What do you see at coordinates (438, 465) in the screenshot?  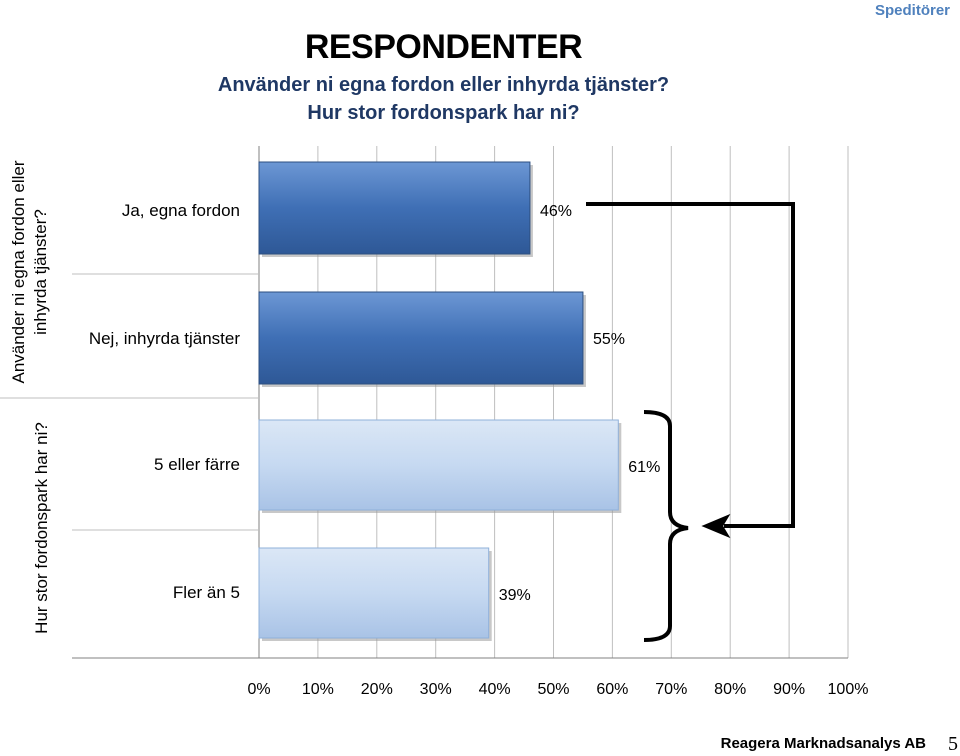 I see `bar-5-eller-f-rre` at bounding box center [438, 465].